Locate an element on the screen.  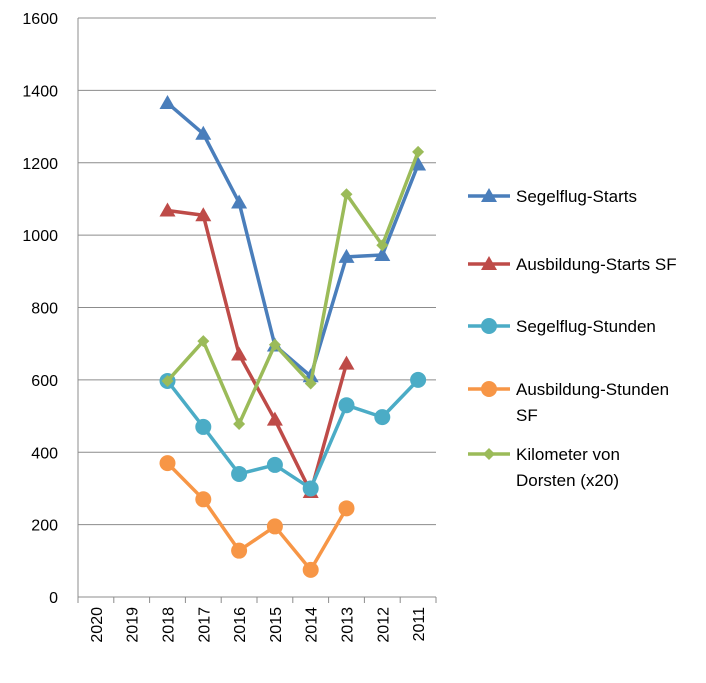
legend-item-kilometer-von-dorsten-x20: Kilometer von Dorsten (x20) is located at coordinates (544, 467).